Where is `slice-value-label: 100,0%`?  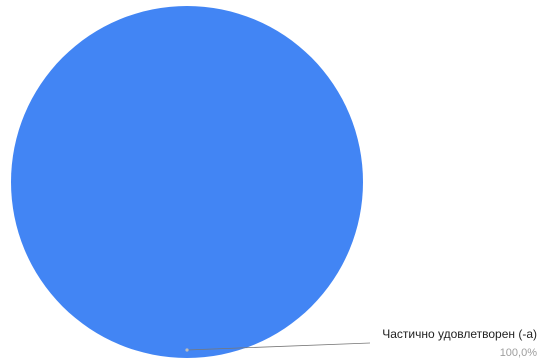
slice-value-label: 100,0% is located at coordinates (519, 353).